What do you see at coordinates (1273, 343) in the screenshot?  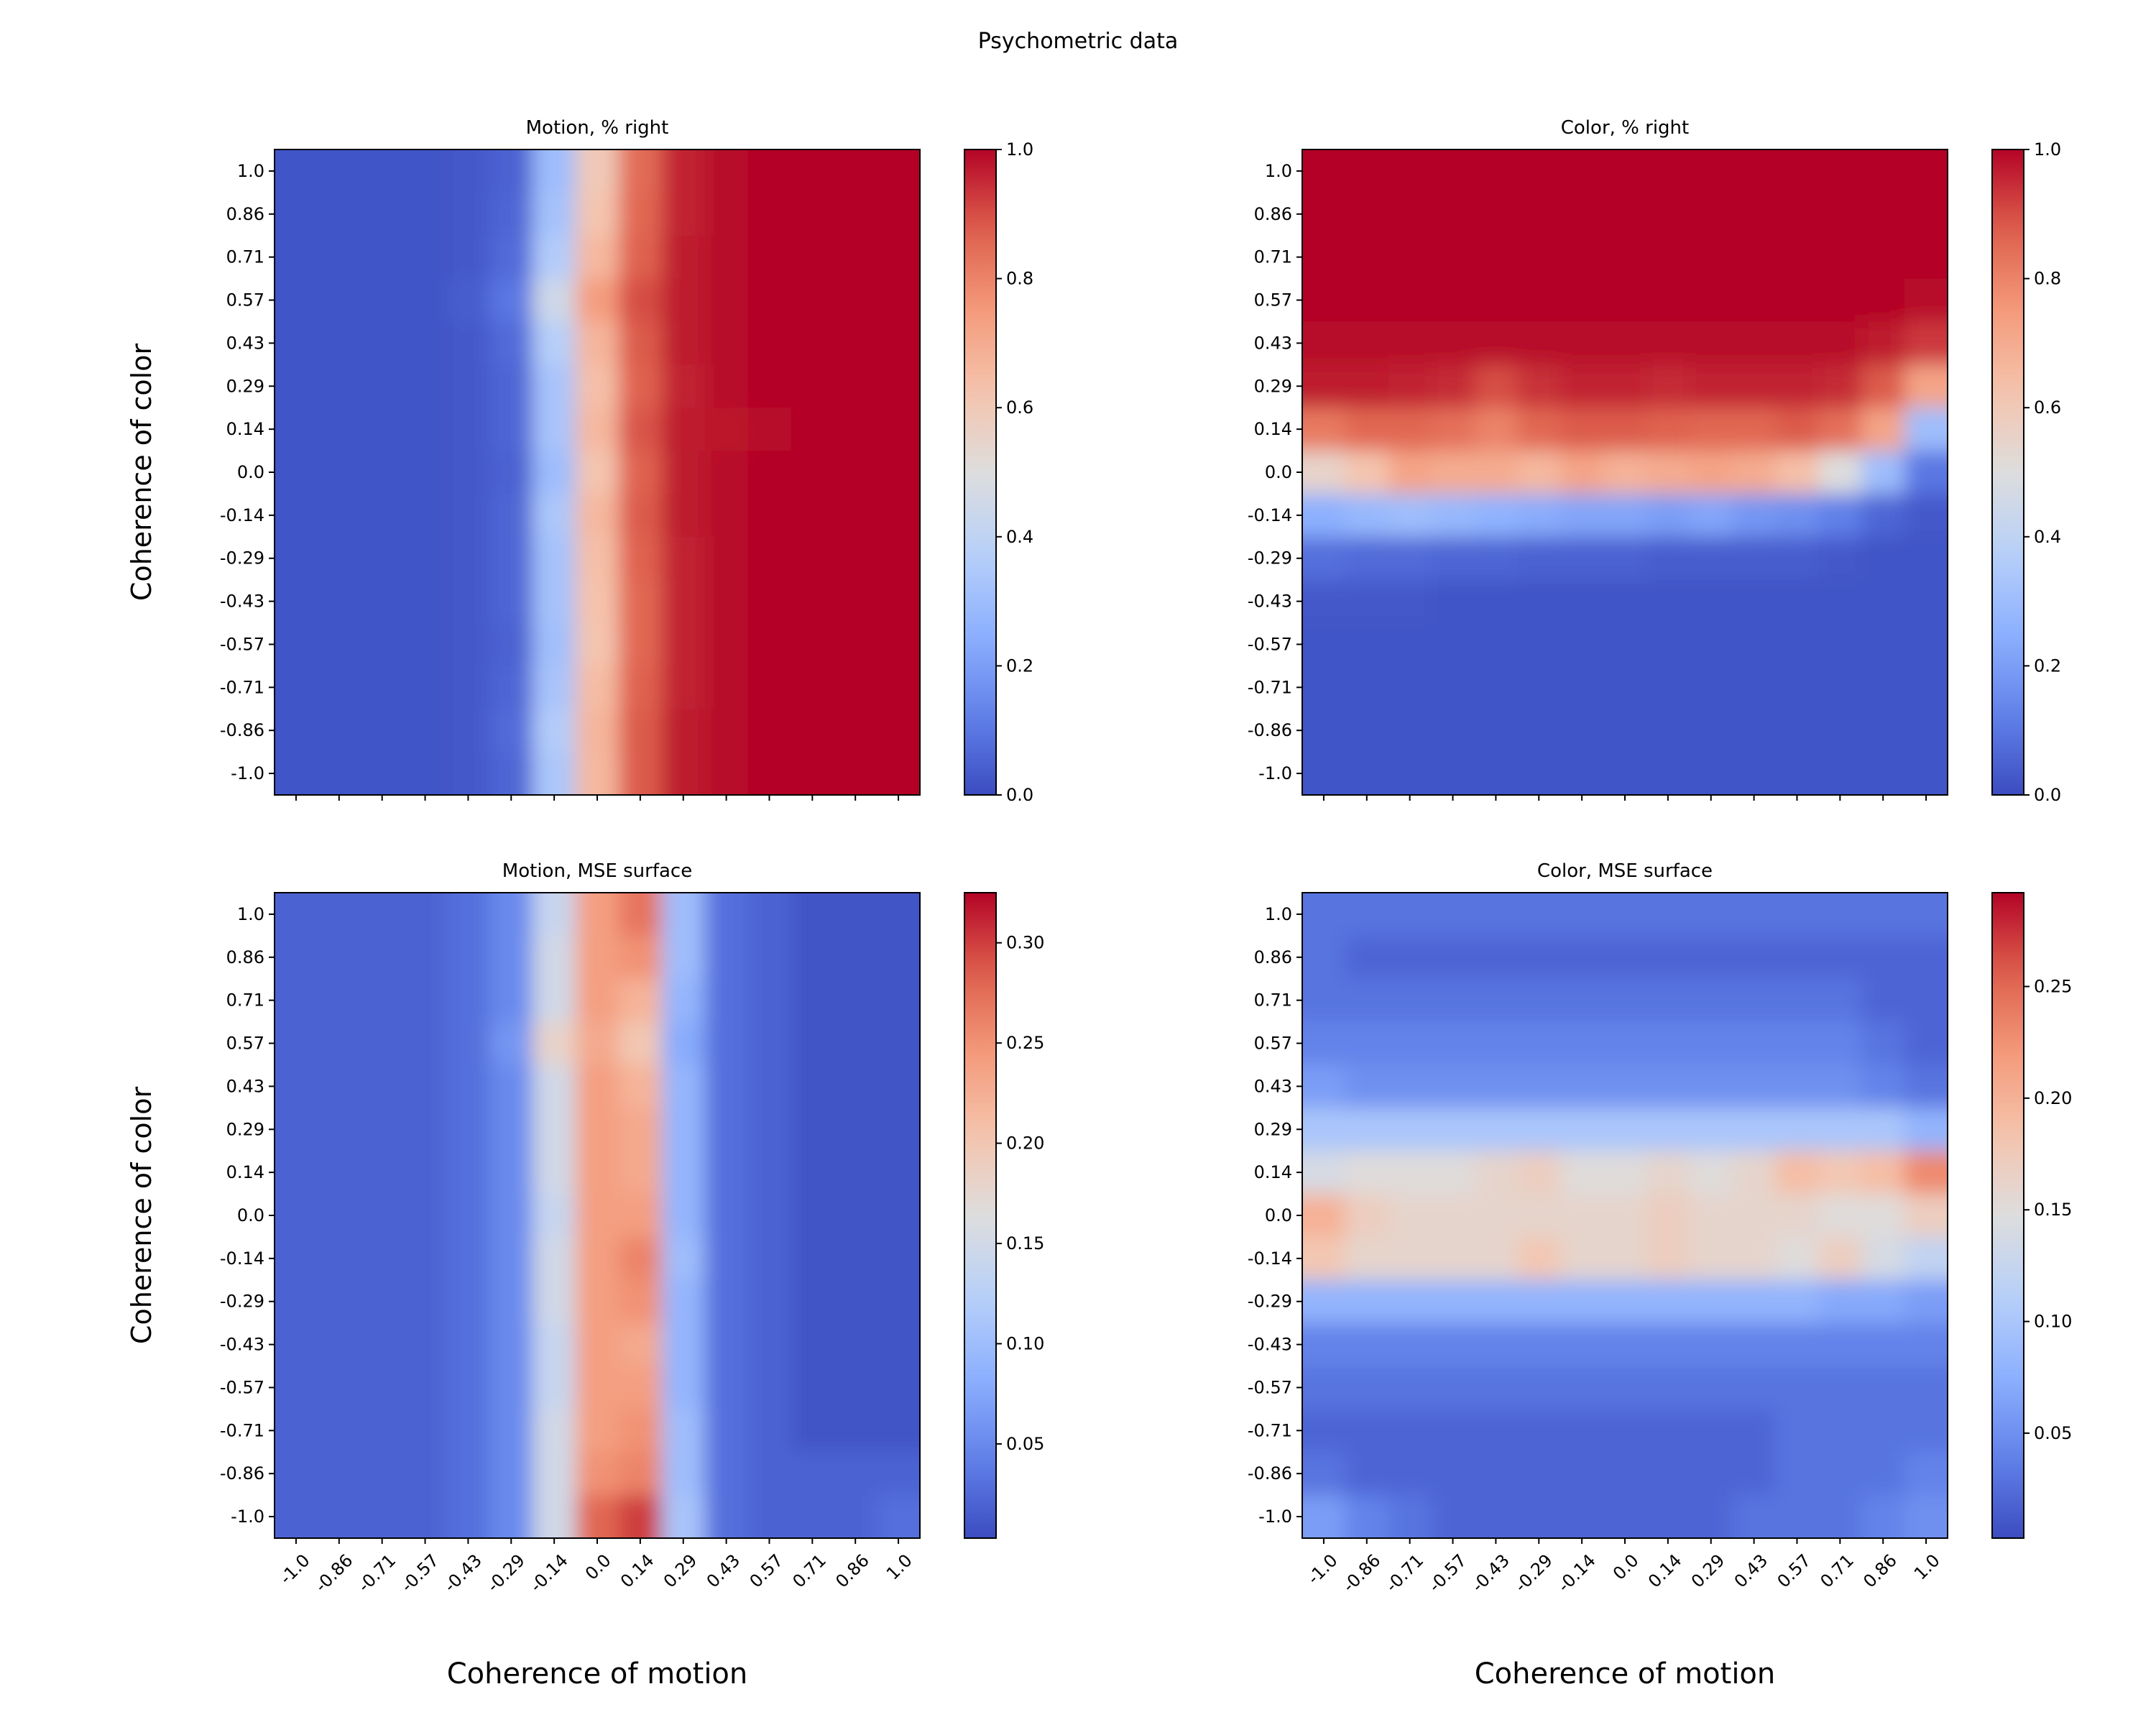 I see `y-tick-label: 0.43` at bounding box center [1273, 343].